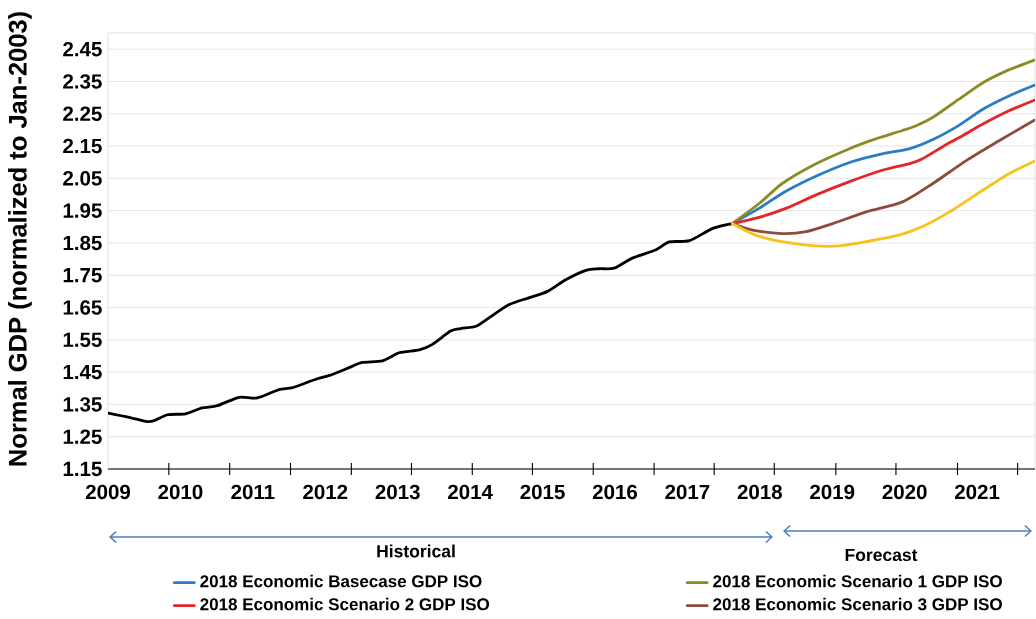 This screenshot has width=1036, height=619. I want to click on x-tick-label: 2010, so click(180, 492).